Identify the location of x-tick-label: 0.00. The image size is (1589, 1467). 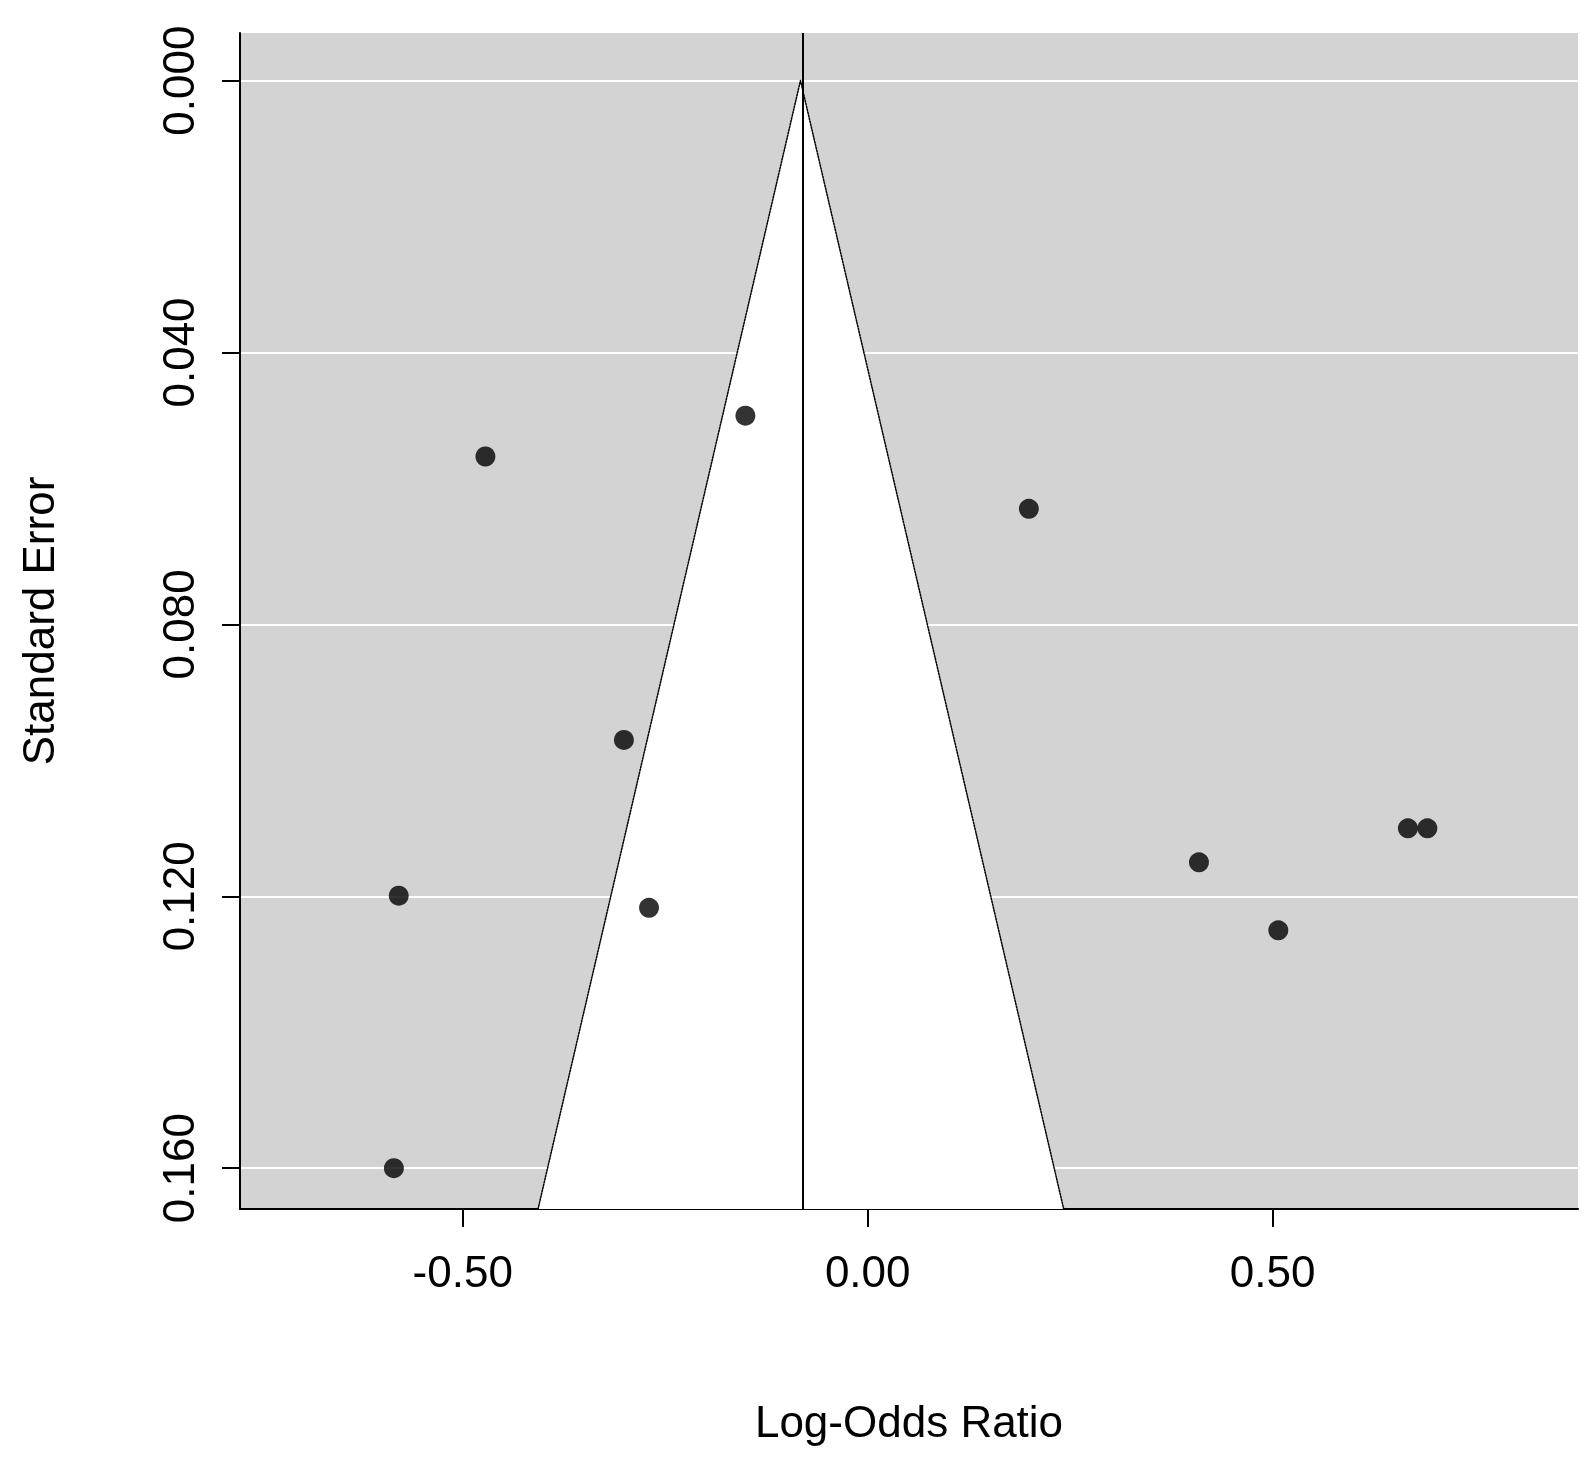
(867, 1271).